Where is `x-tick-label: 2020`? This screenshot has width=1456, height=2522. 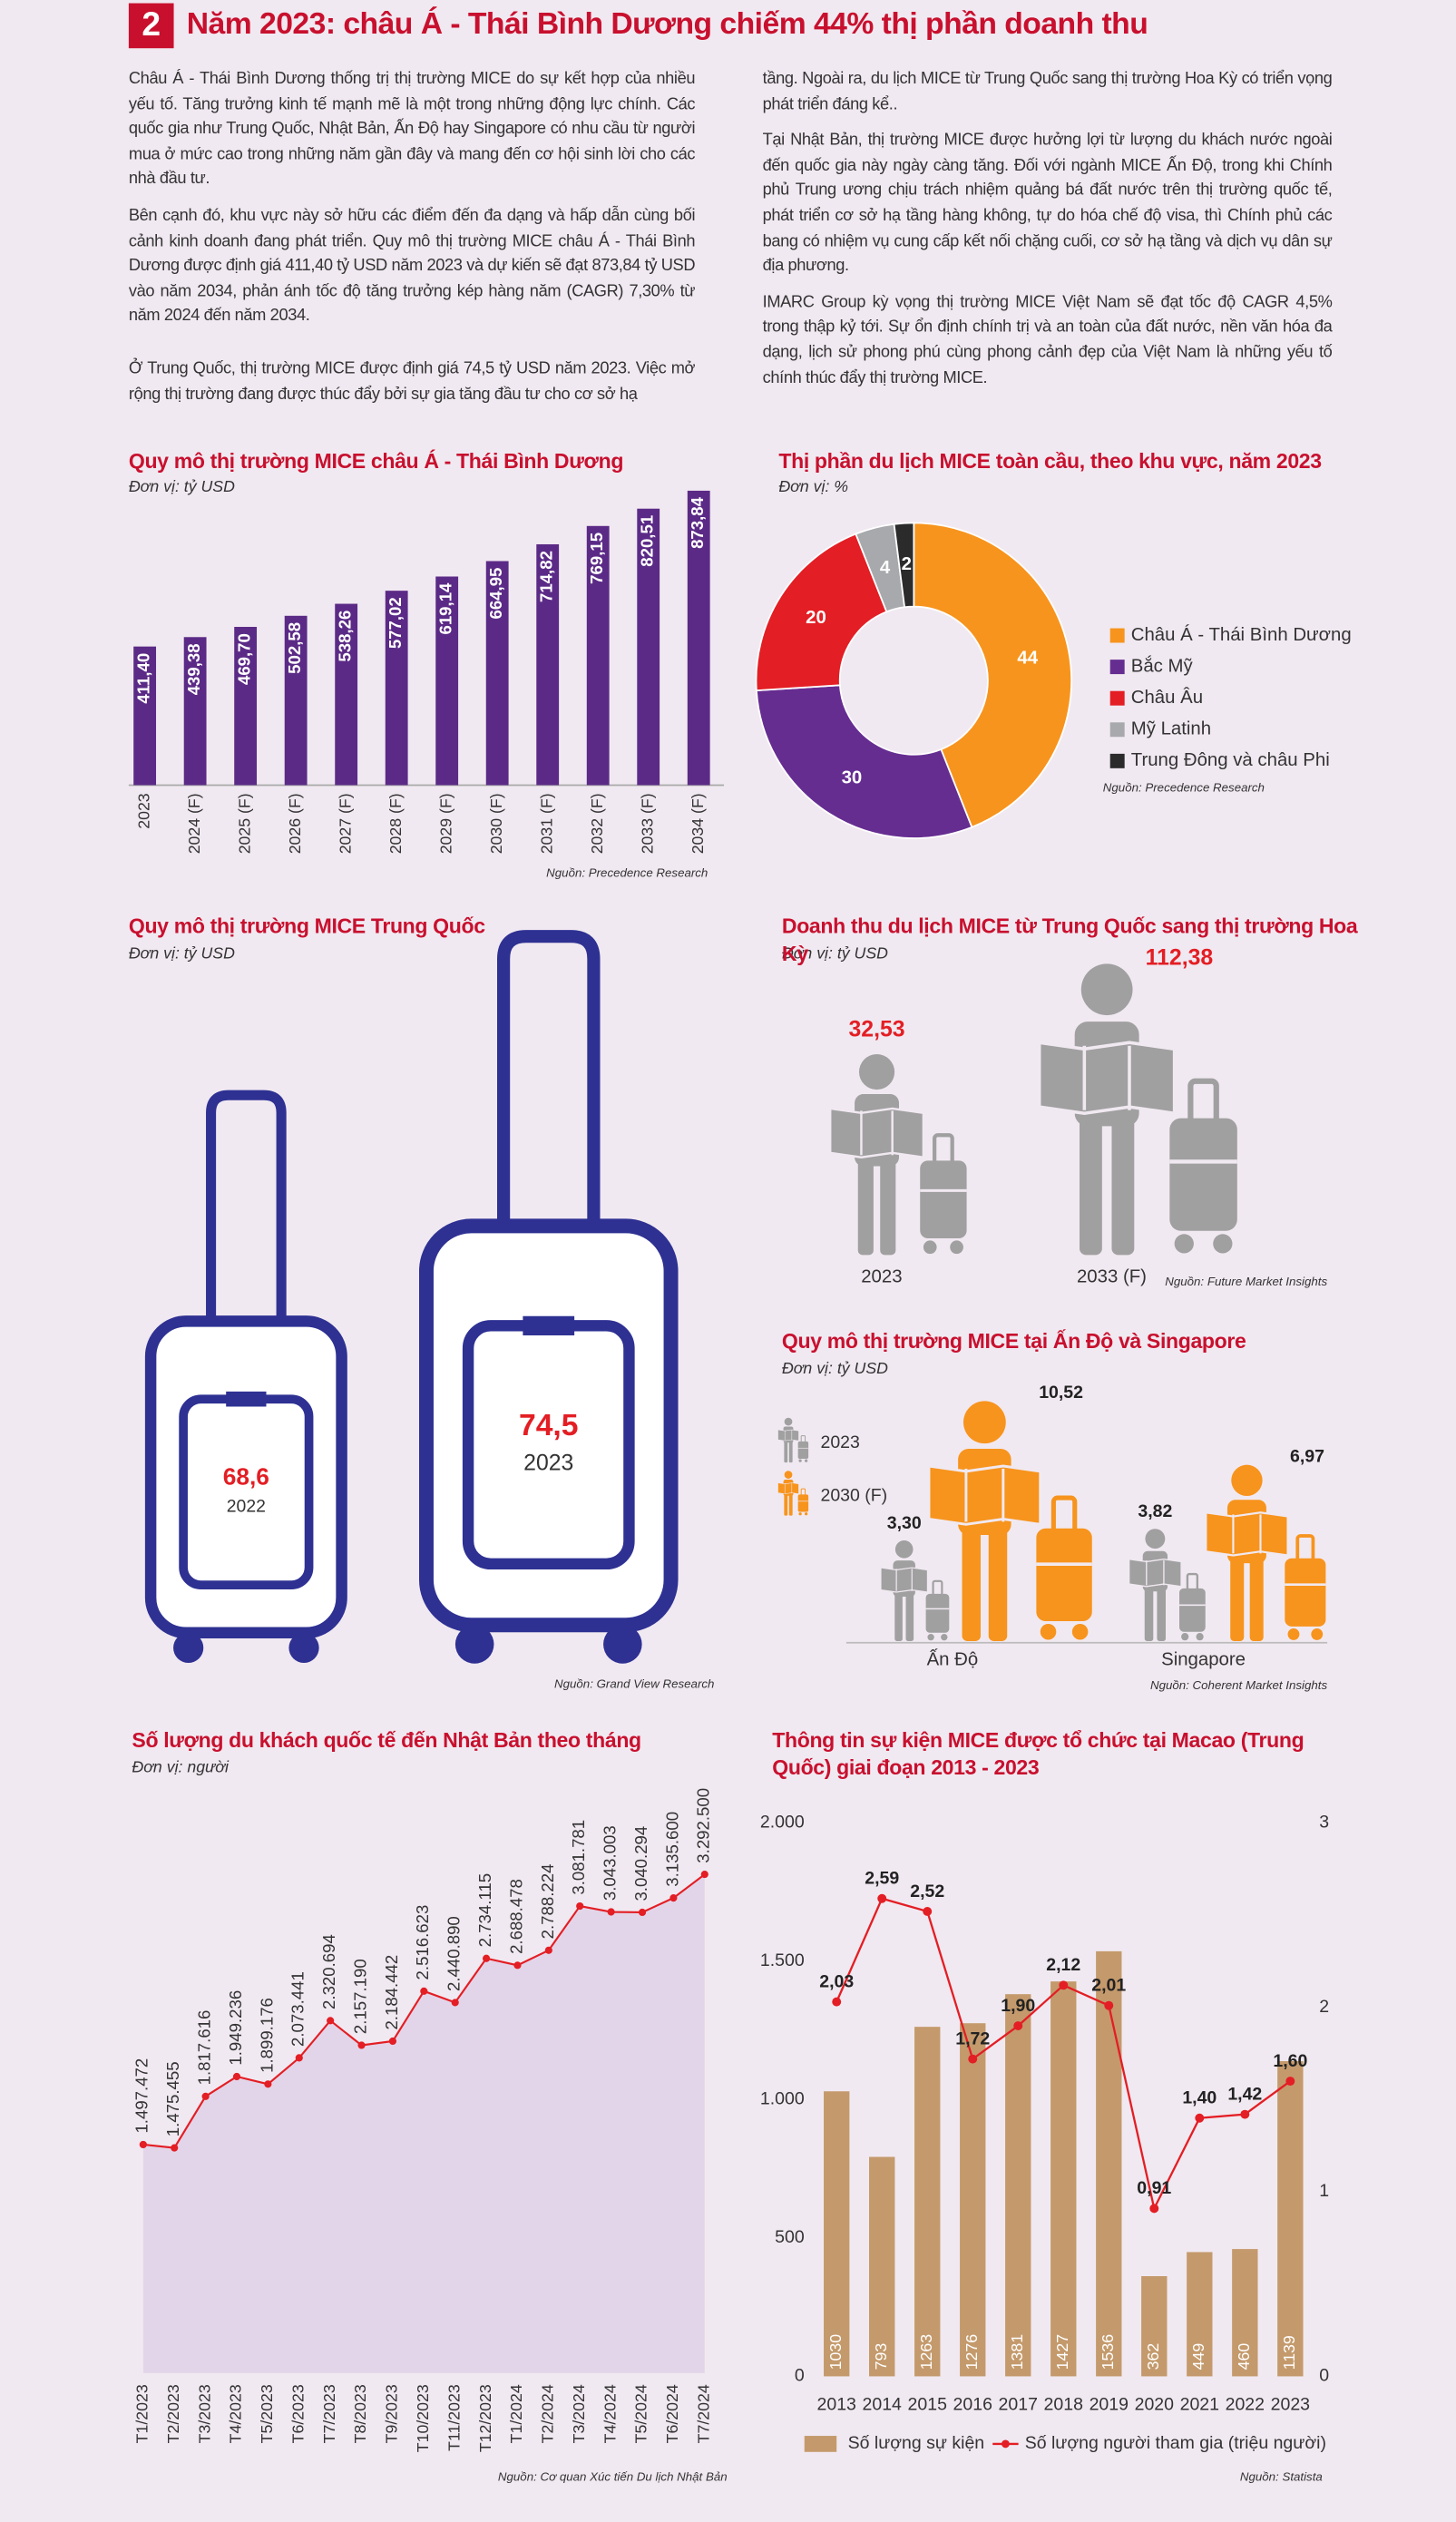
x-tick-label: 2020 is located at coordinates (1155, 2405).